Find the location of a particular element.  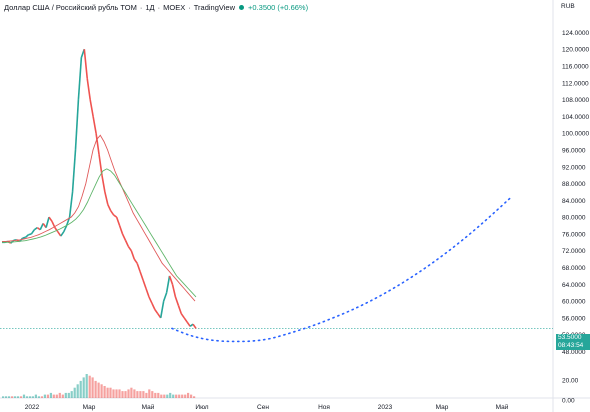

y-tick-label: 60.0000 is located at coordinates (574, 302).